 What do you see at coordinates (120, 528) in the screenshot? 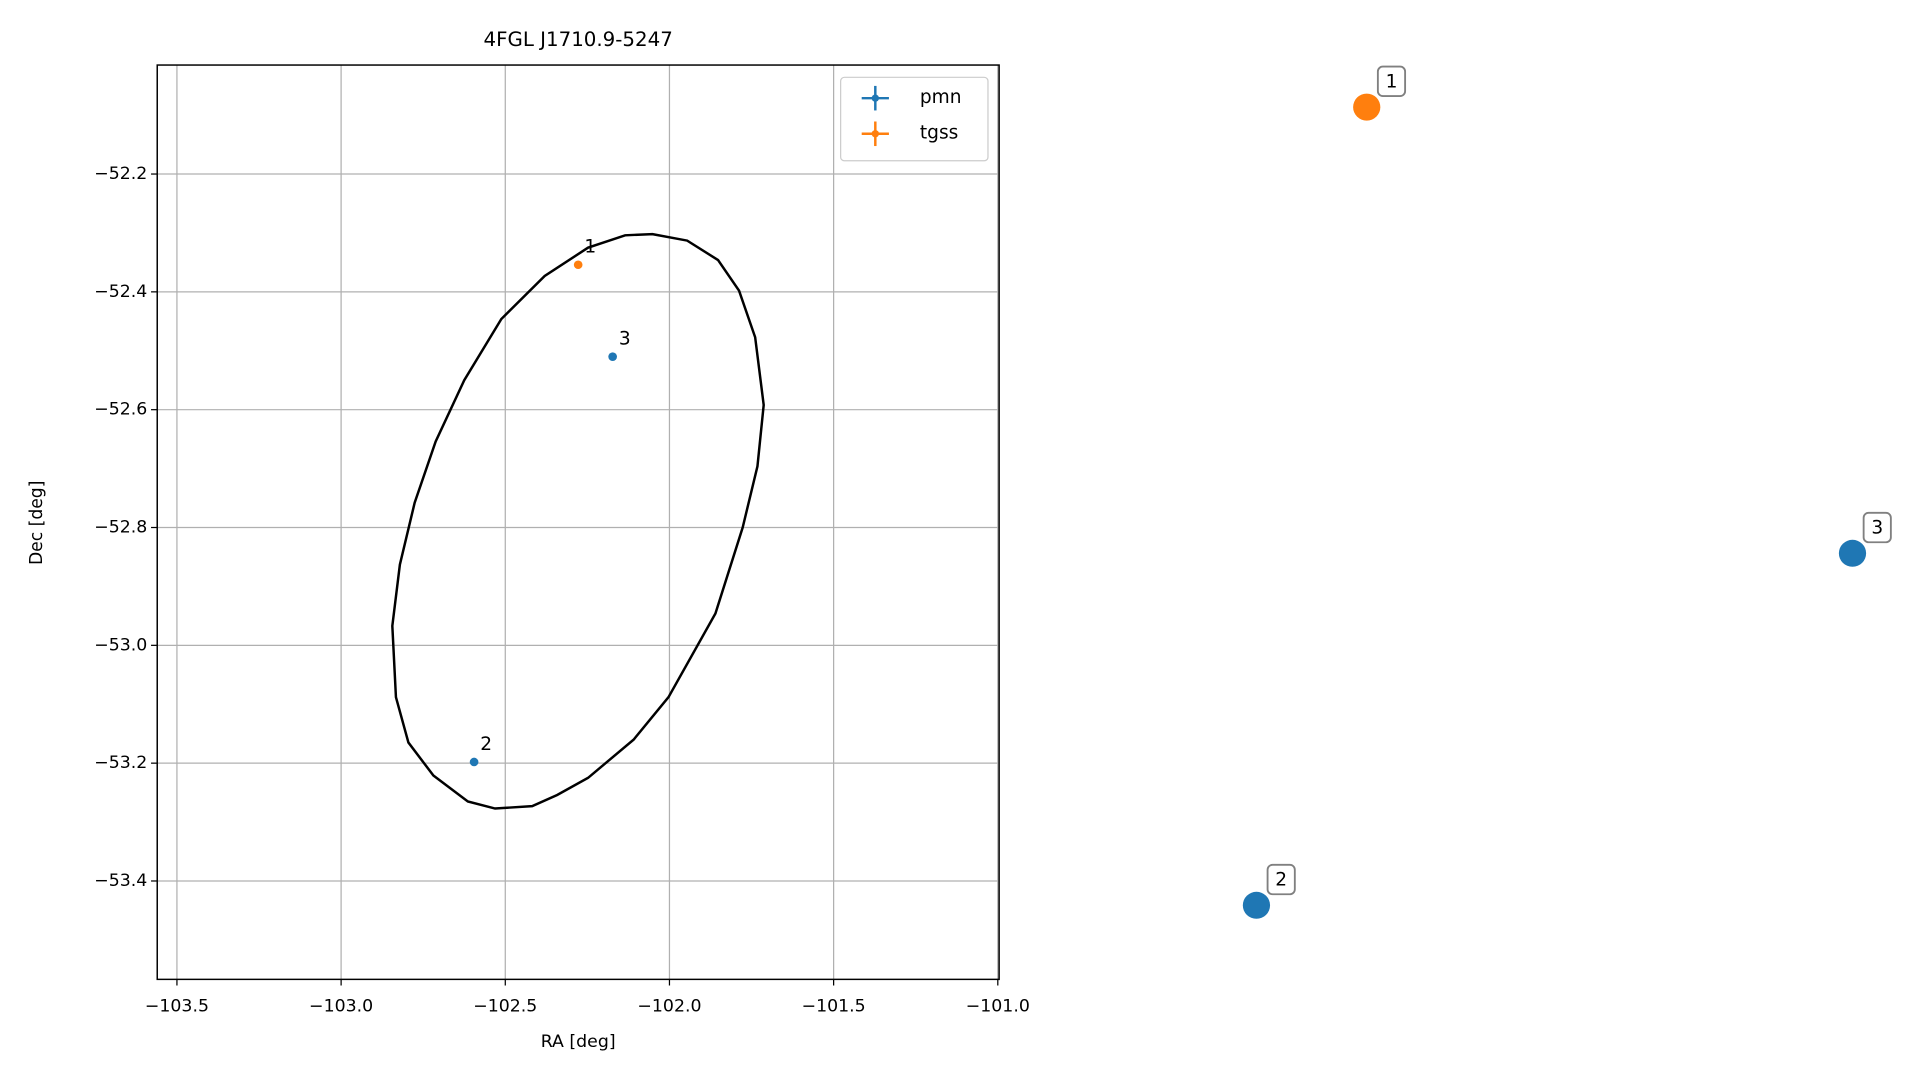
I see `y-tick-label: −52.8` at bounding box center [120, 528].